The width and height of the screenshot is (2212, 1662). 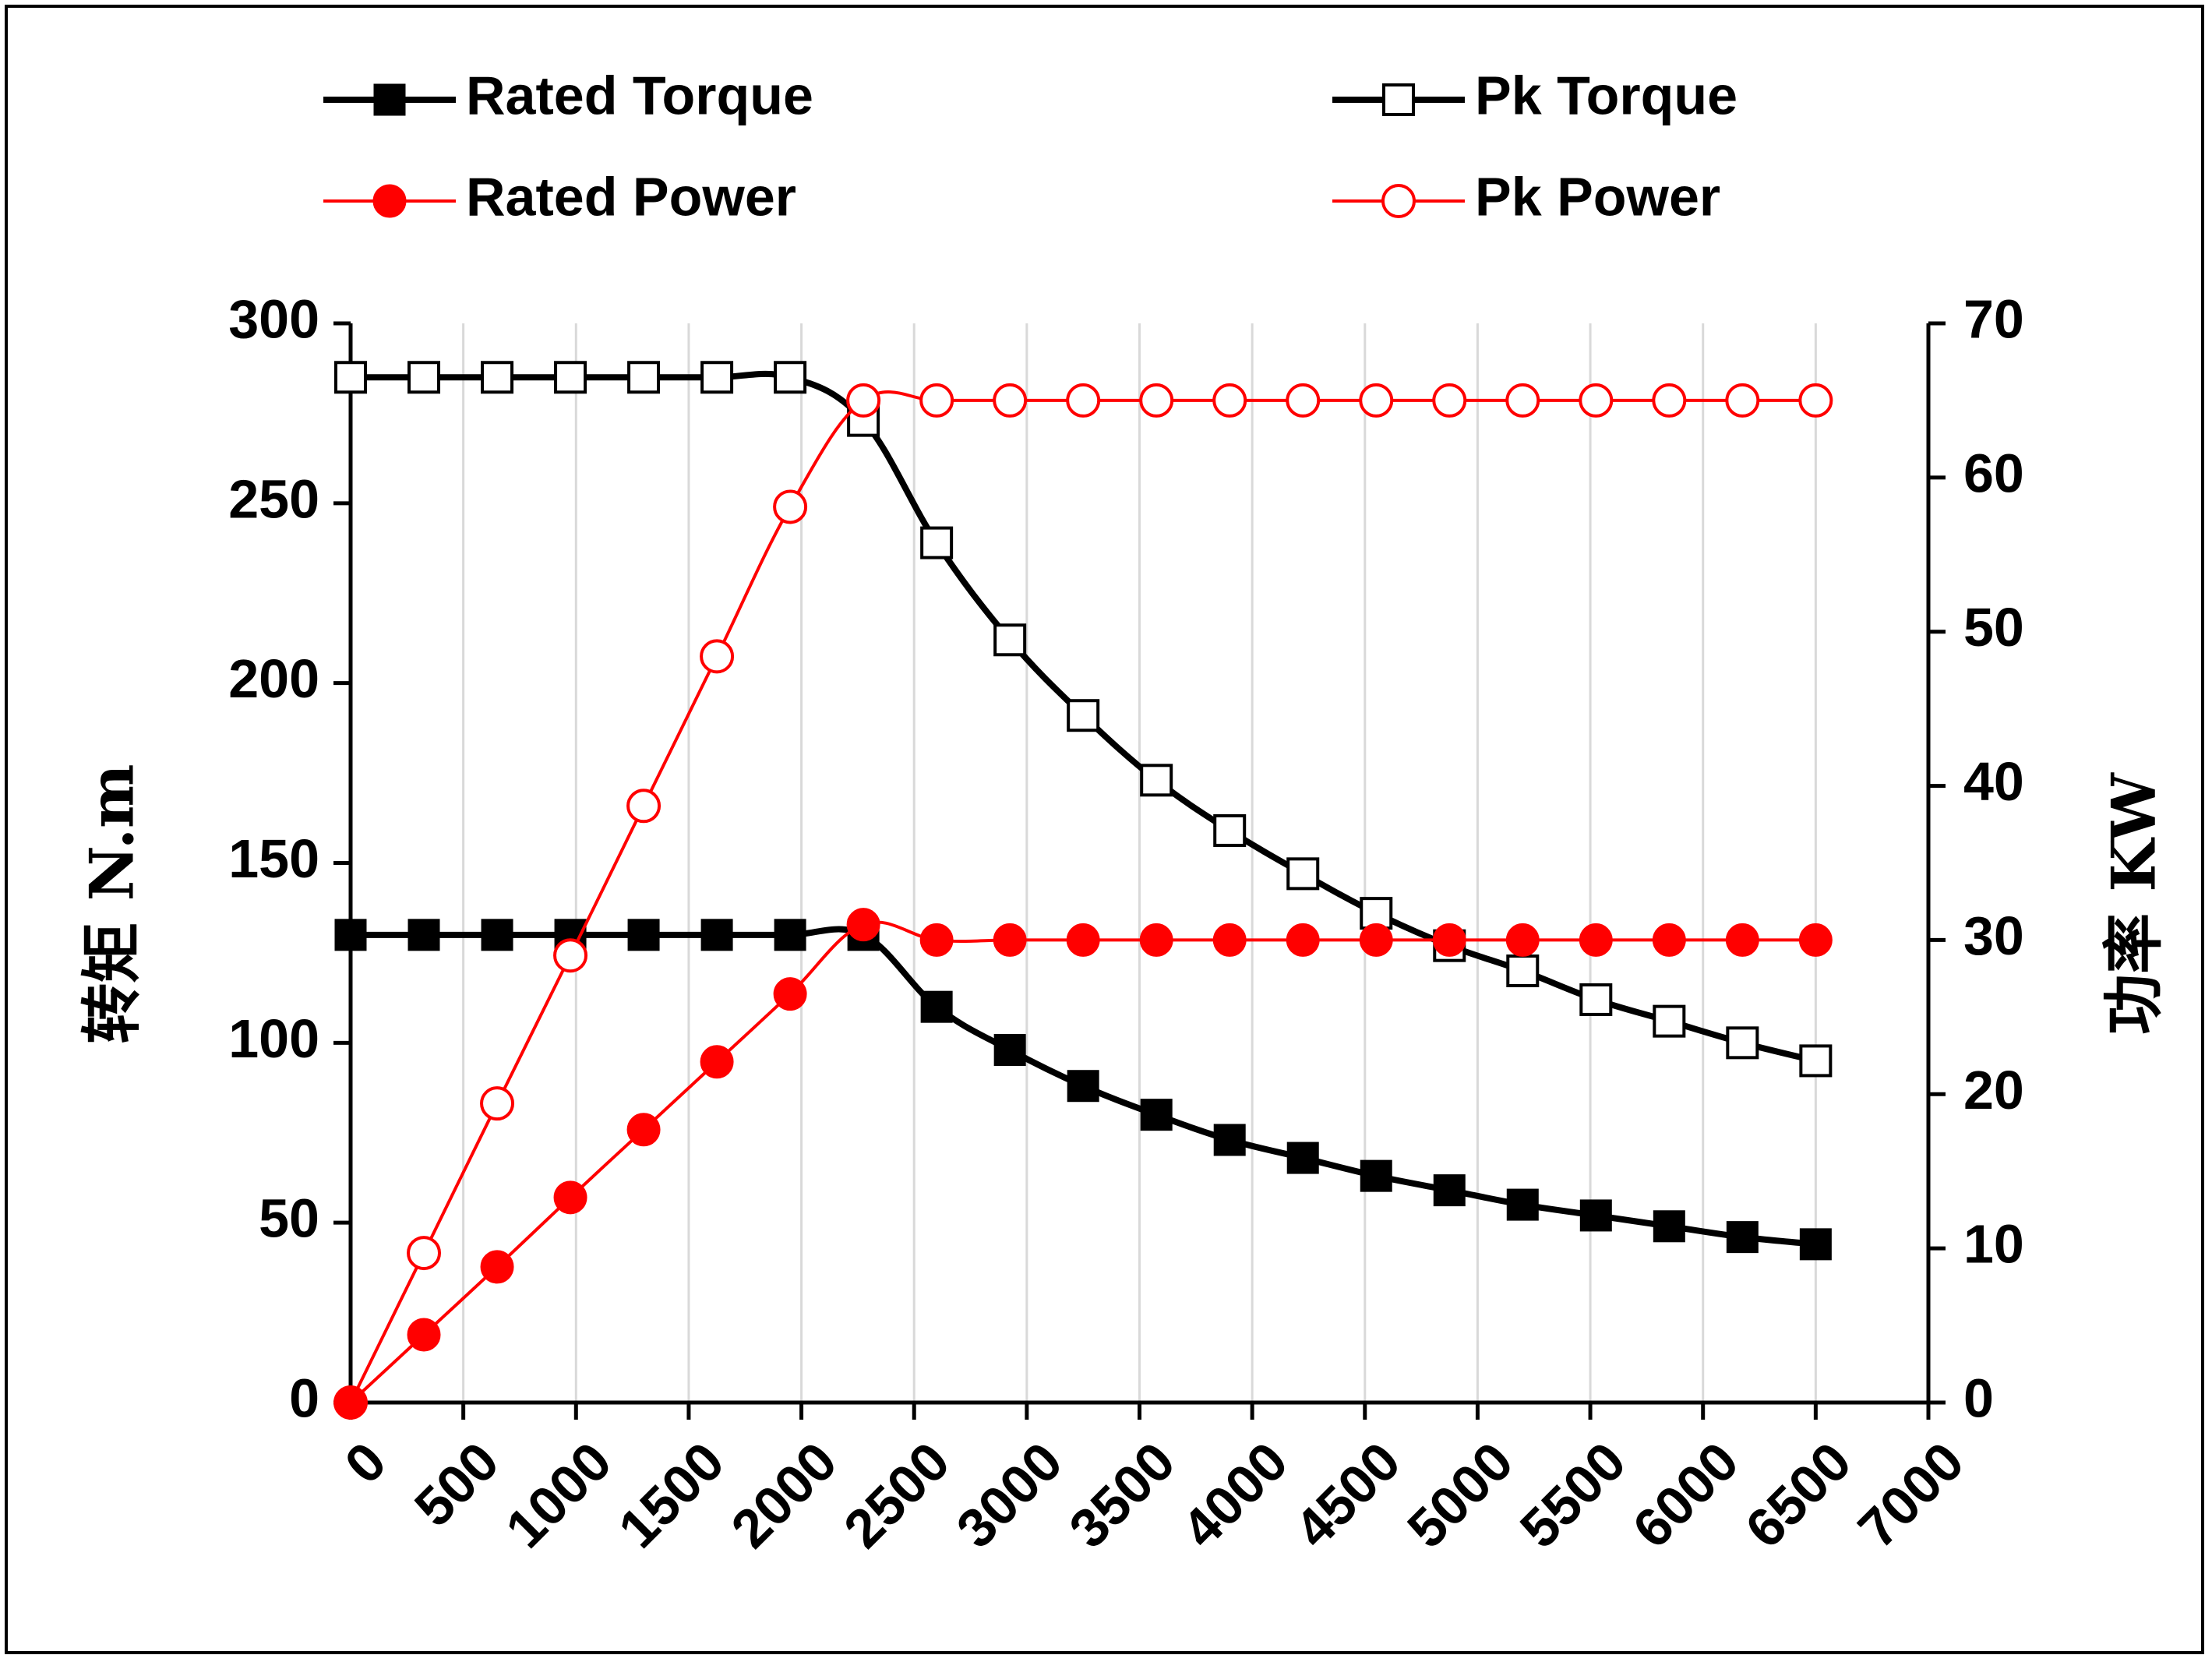 What do you see at coordinates (1572, 1495) in the screenshot?
I see `x-tick-label: 5500` at bounding box center [1572, 1495].